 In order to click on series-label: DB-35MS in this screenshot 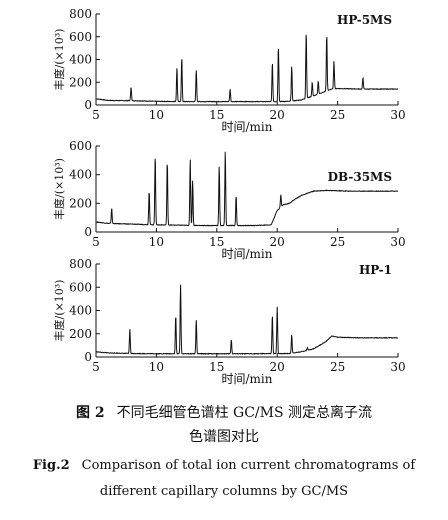, I will do `click(360, 177)`.